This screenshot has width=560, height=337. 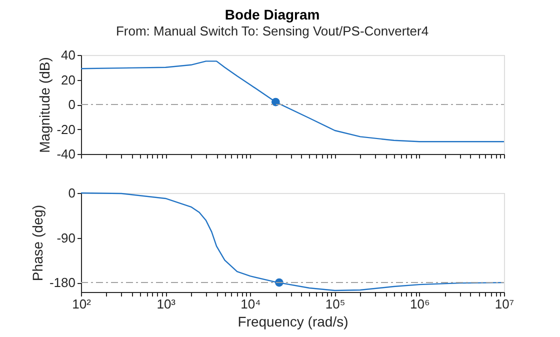 I want to click on x-axis-title: Frequency (rad/s), so click(x=293, y=322).